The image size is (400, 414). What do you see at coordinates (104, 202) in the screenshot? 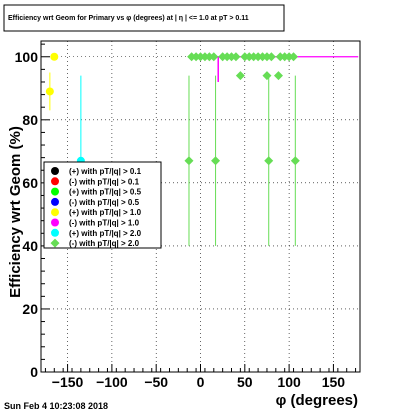
I see `legend-label: (-) with pT/|q| > 0.5` at bounding box center [104, 202].